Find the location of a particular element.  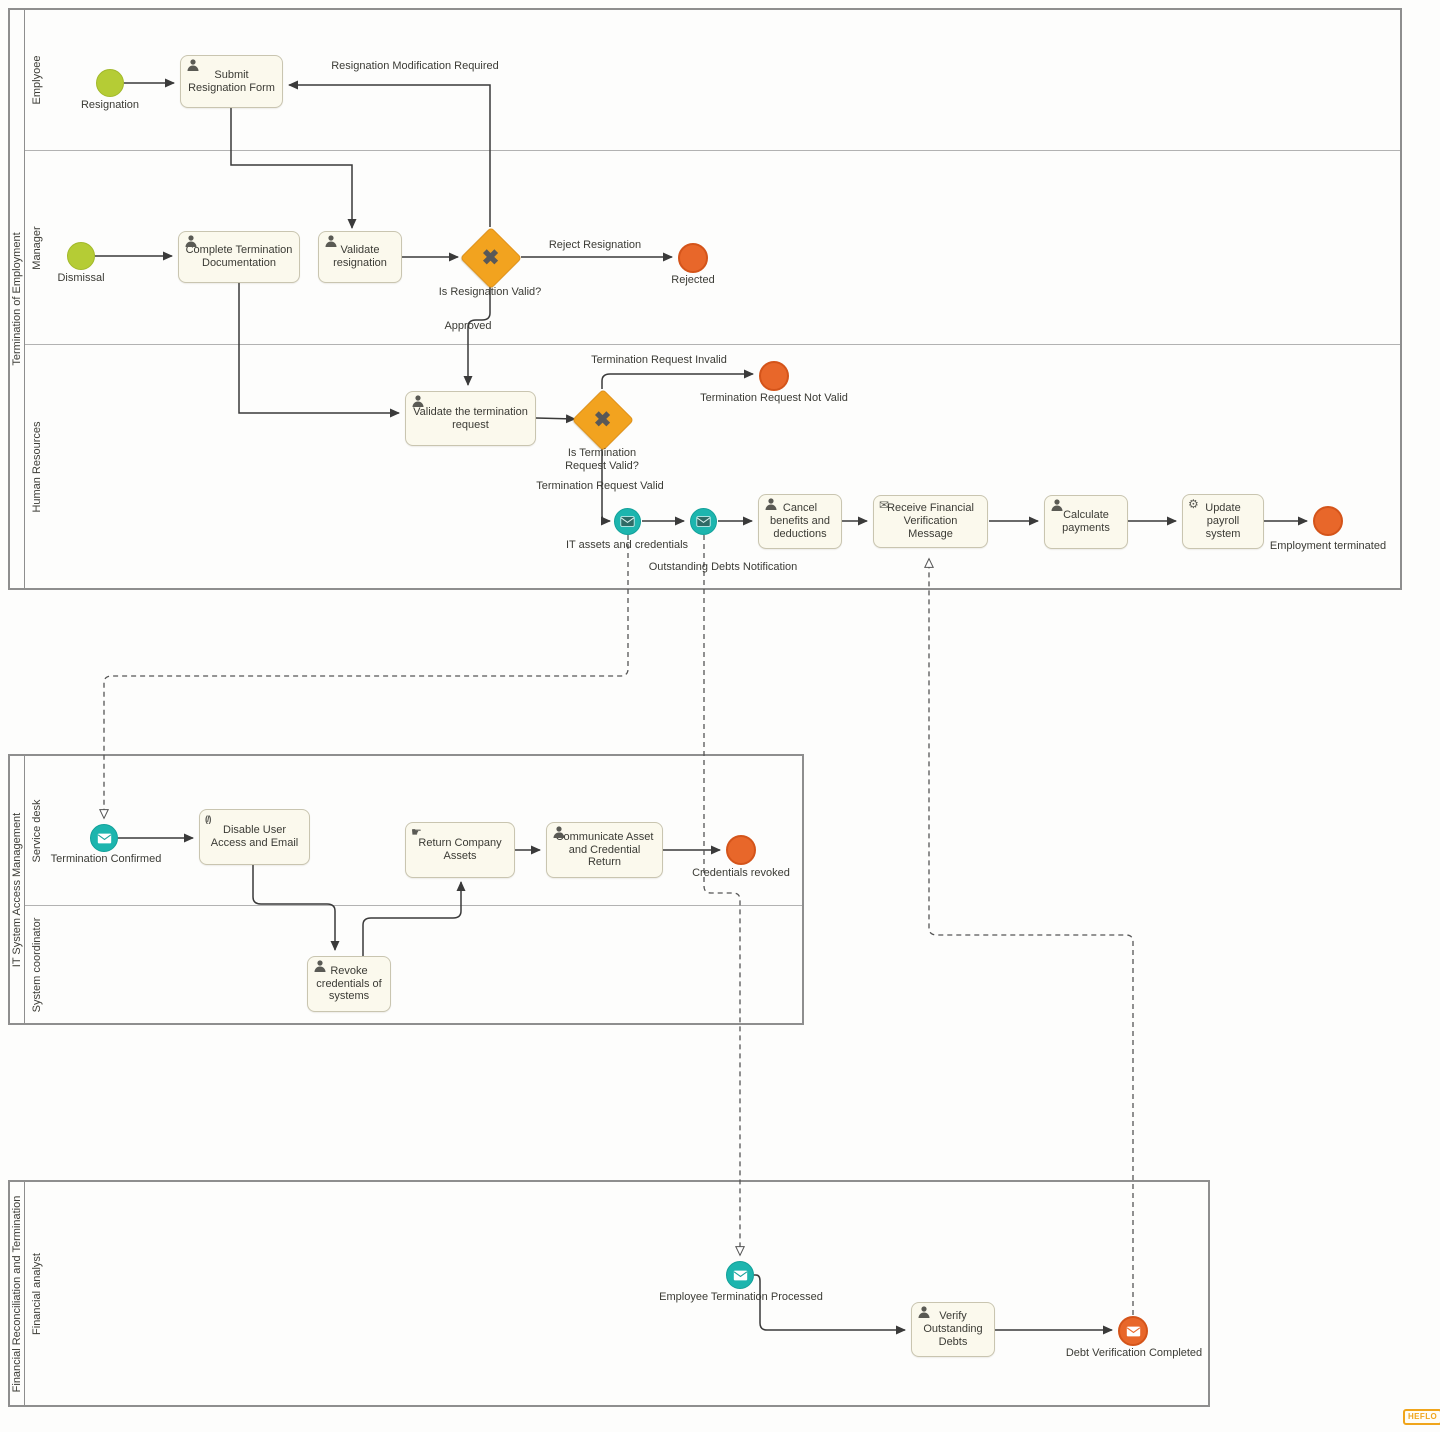

task-label: Calculate payments is located at coordinates (1086, 521).